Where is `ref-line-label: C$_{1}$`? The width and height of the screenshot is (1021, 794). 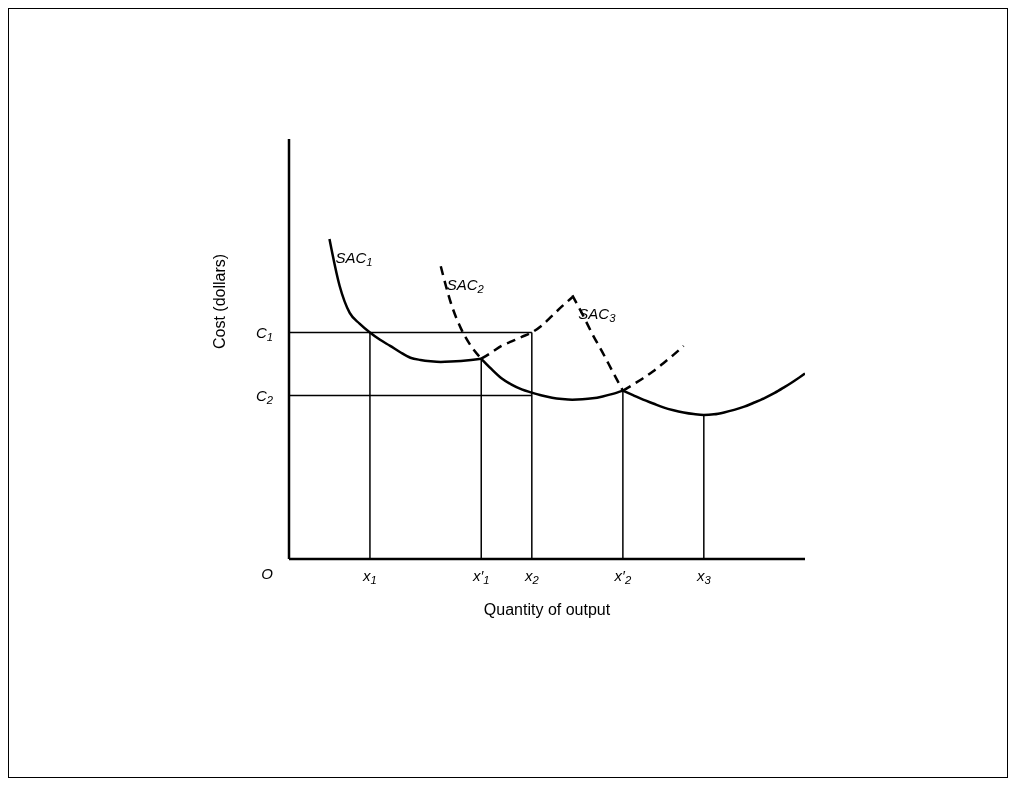 ref-line-label: C$_{1}$ is located at coordinates (264, 334).